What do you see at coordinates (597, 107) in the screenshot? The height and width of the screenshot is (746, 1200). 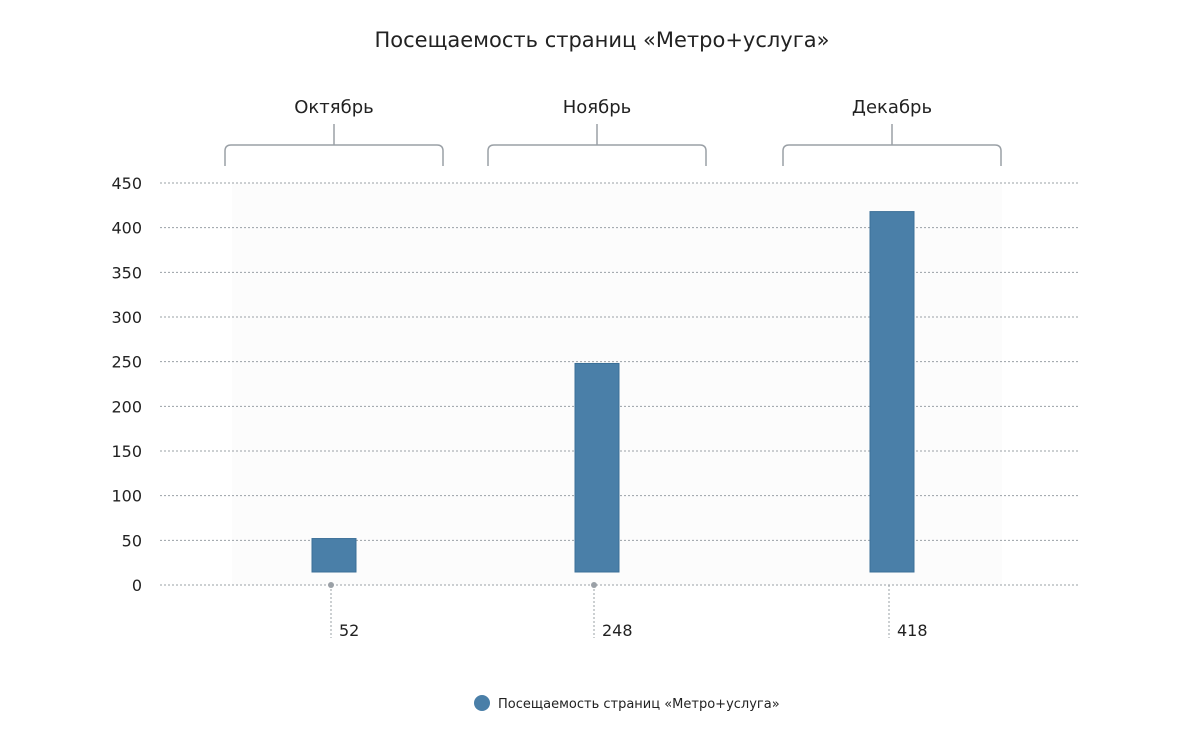 I see `category-label: Ноябрь` at bounding box center [597, 107].